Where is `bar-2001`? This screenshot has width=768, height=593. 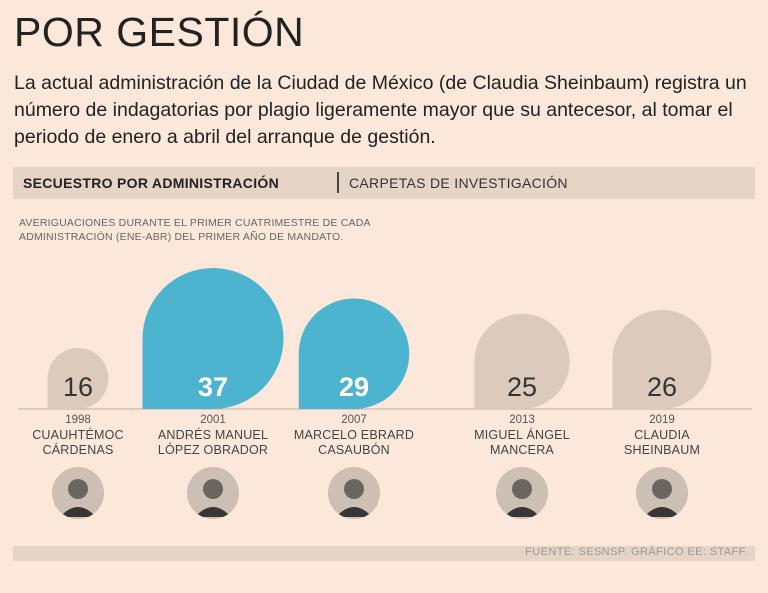
bar-2001 is located at coordinates (213, 338).